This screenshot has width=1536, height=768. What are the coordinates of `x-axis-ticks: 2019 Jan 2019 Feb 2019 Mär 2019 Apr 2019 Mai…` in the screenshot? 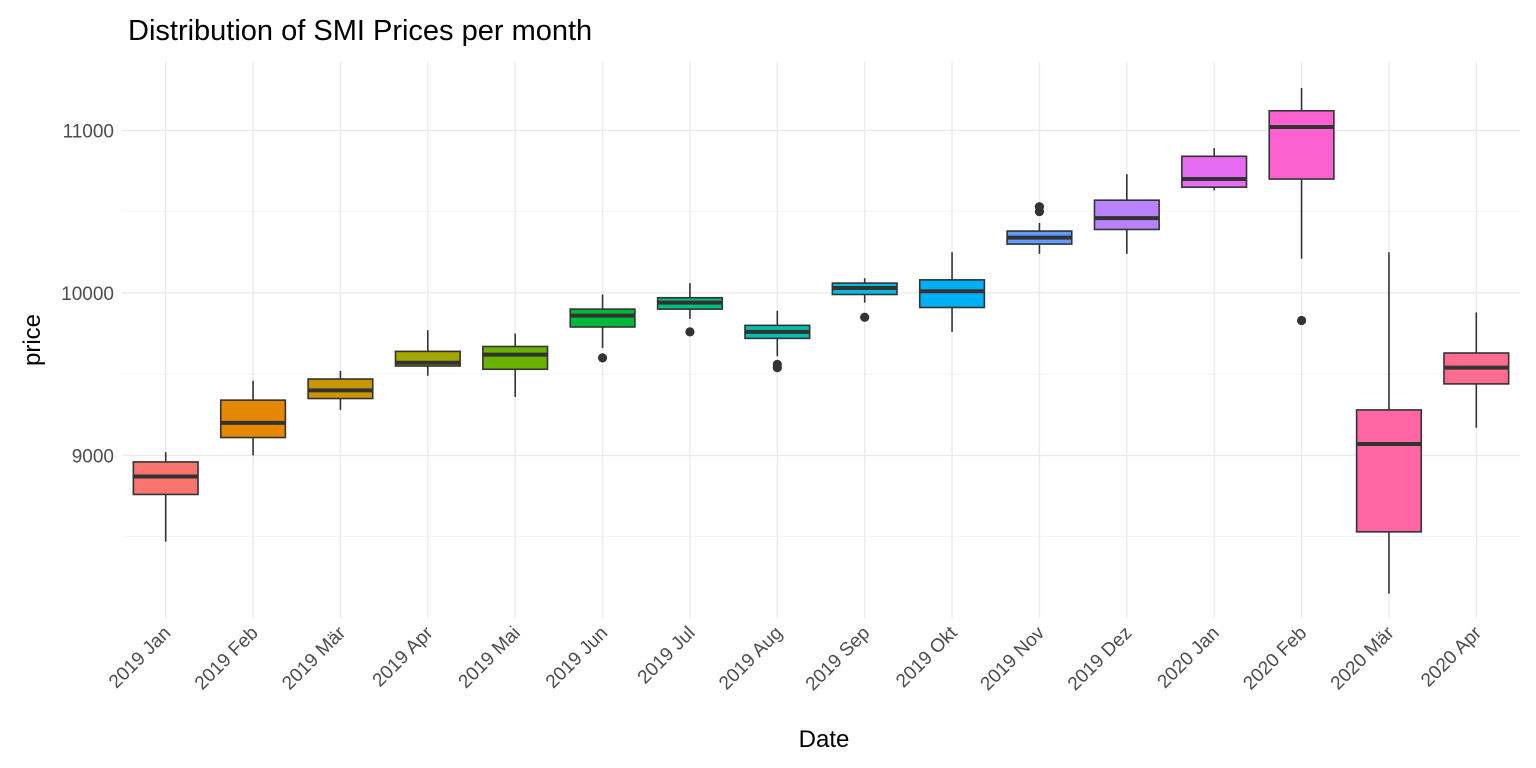 It's located at (795, 658).